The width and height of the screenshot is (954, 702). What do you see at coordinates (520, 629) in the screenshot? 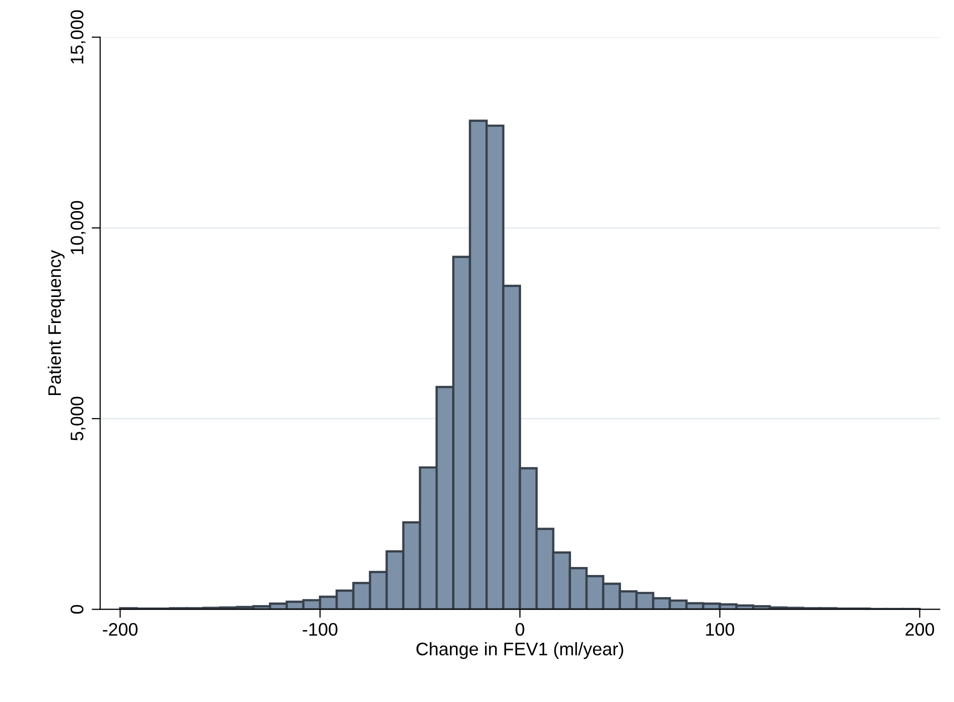
I see `x-tick-label: 0` at bounding box center [520, 629].